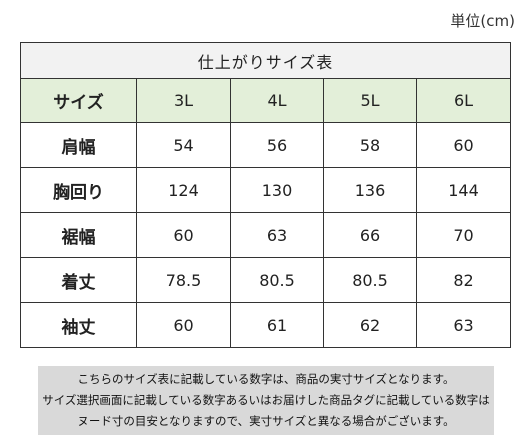 This screenshot has height=447, width=527. What do you see at coordinates (266, 379) in the screenshot?
I see `note-line: こちらのサイズ表に記載している数字は、商品の実寸サイズとなります。` at bounding box center [266, 379].